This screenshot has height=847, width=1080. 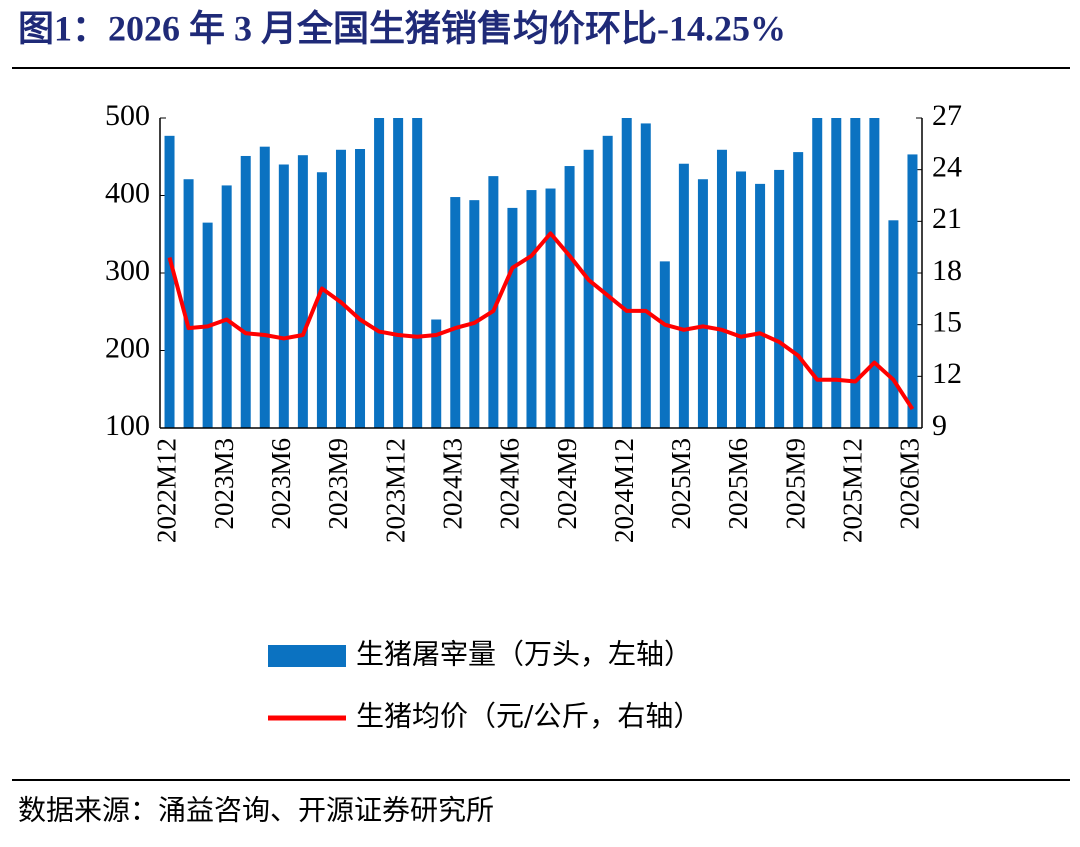 What do you see at coordinates (307, 656) in the screenshot?
I see `legend-swatch` at bounding box center [307, 656].